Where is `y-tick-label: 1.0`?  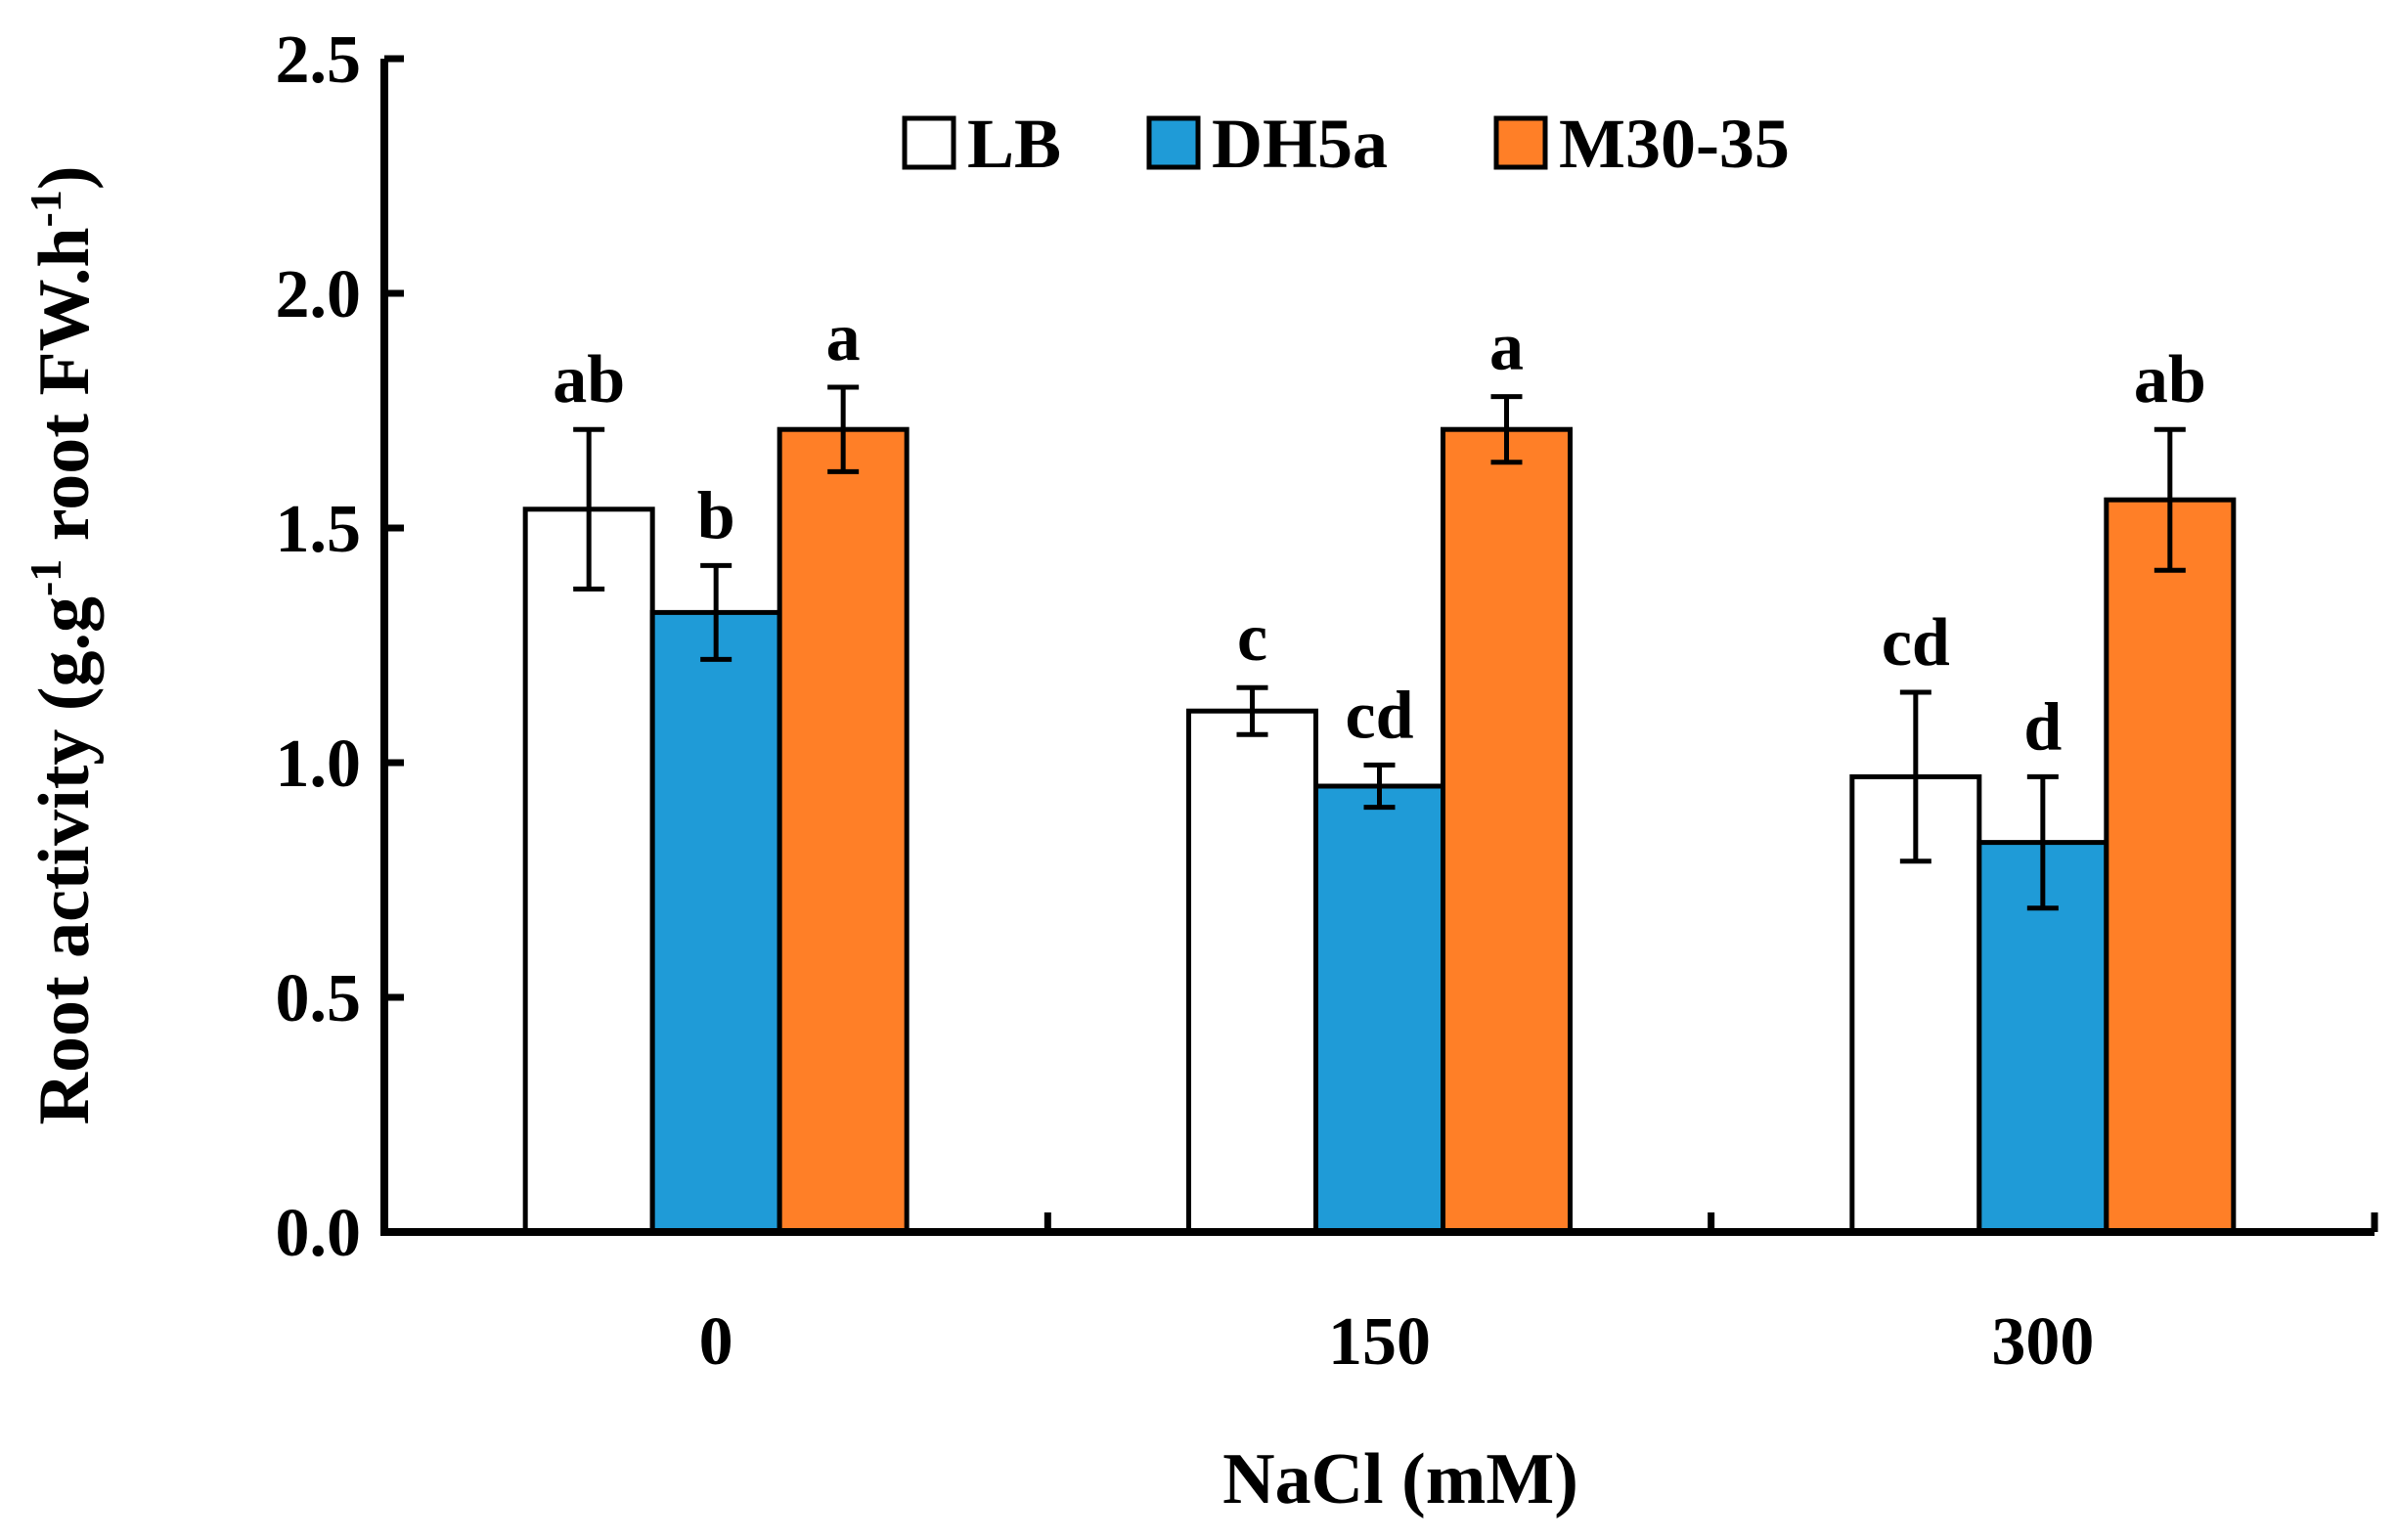 y-tick-label: 1.0 is located at coordinates (319, 764).